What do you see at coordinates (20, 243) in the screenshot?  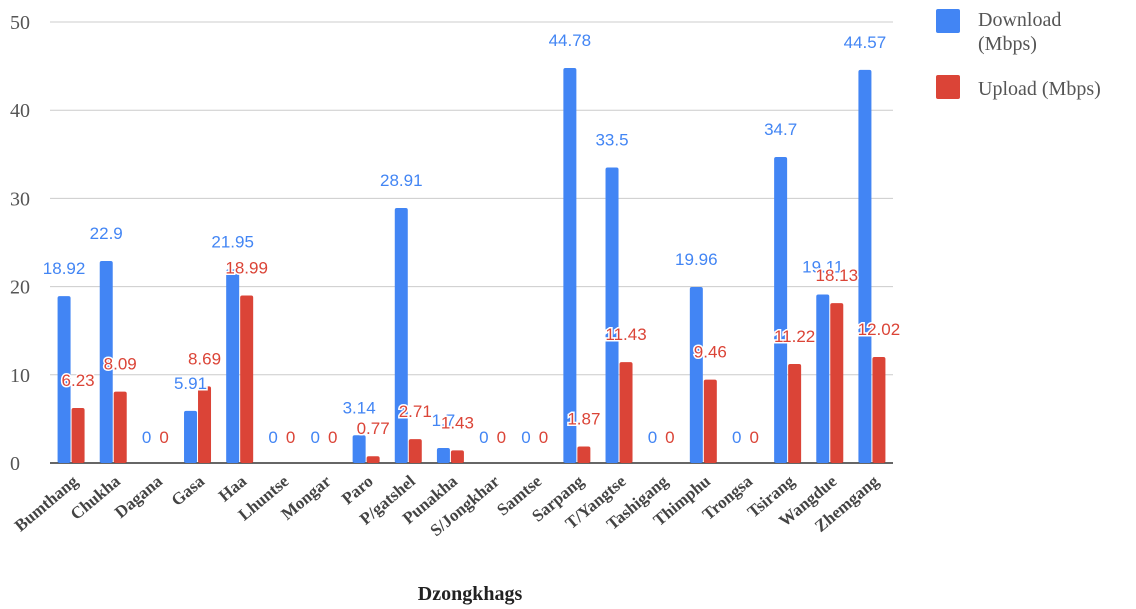 I see `y-axis-ticks: 0 10 20 30 40 50` at bounding box center [20, 243].